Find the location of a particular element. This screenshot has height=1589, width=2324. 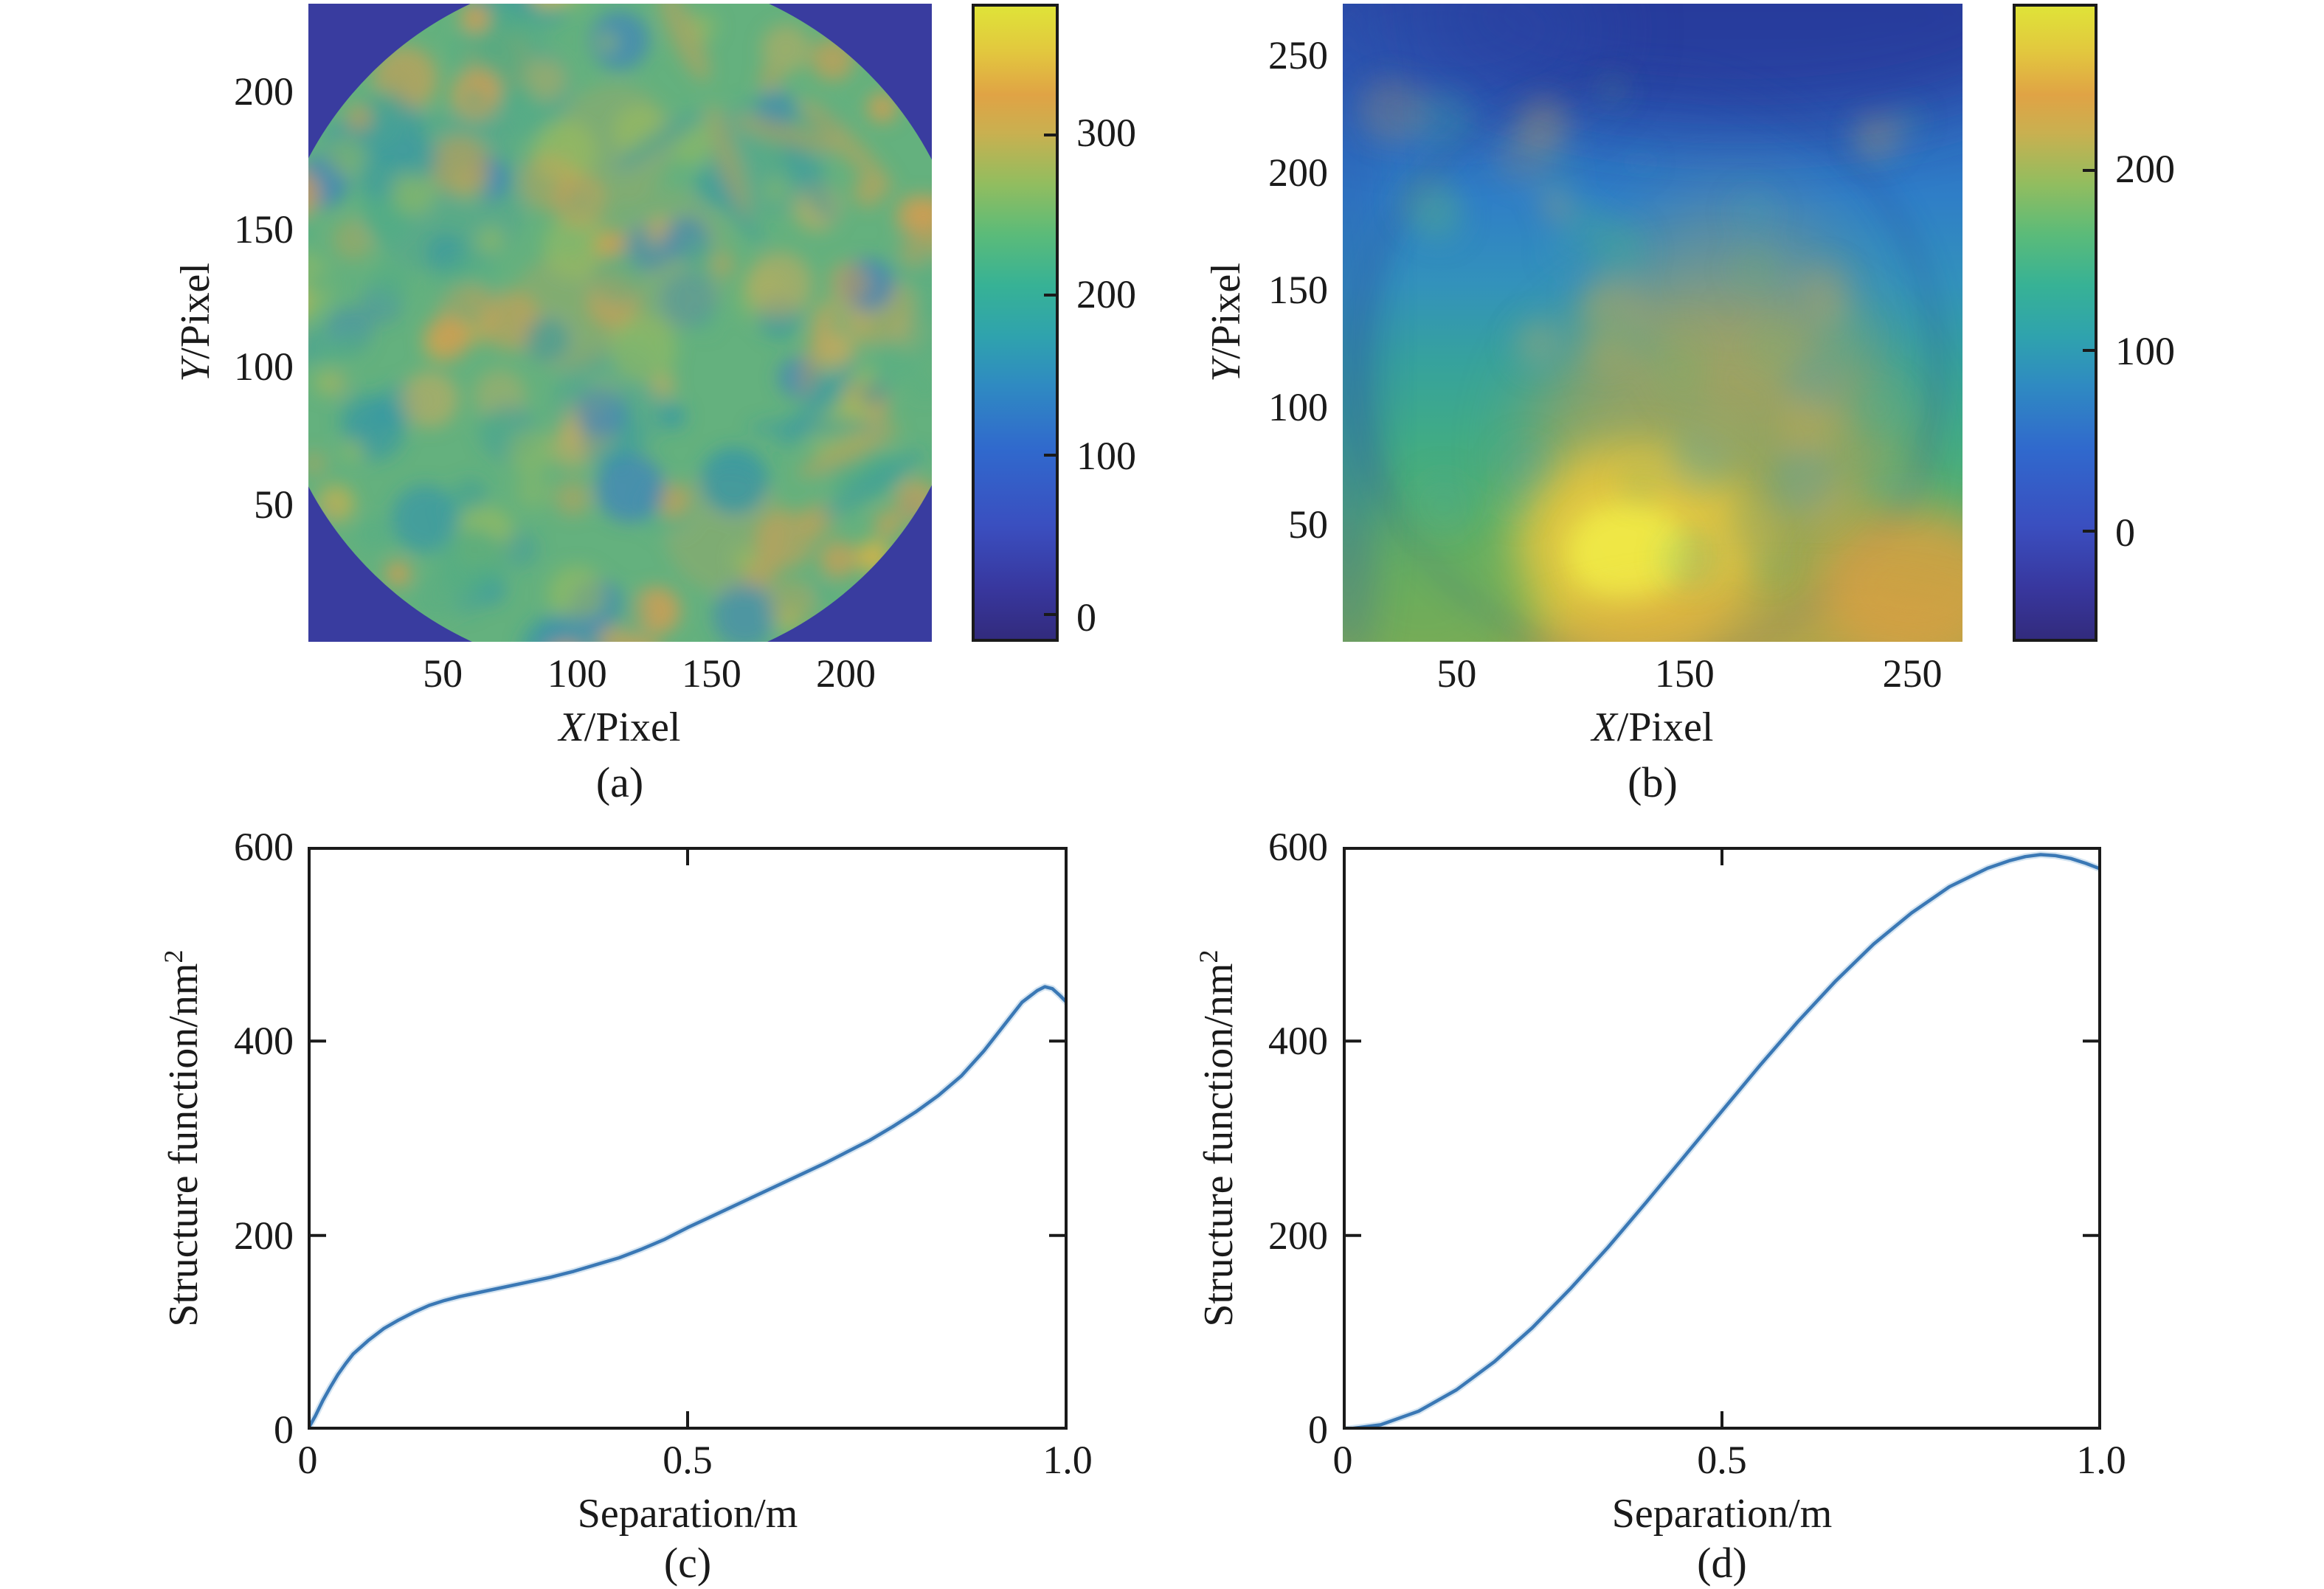

a-y-tick-label: 100 is located at coordinates (264, 367).